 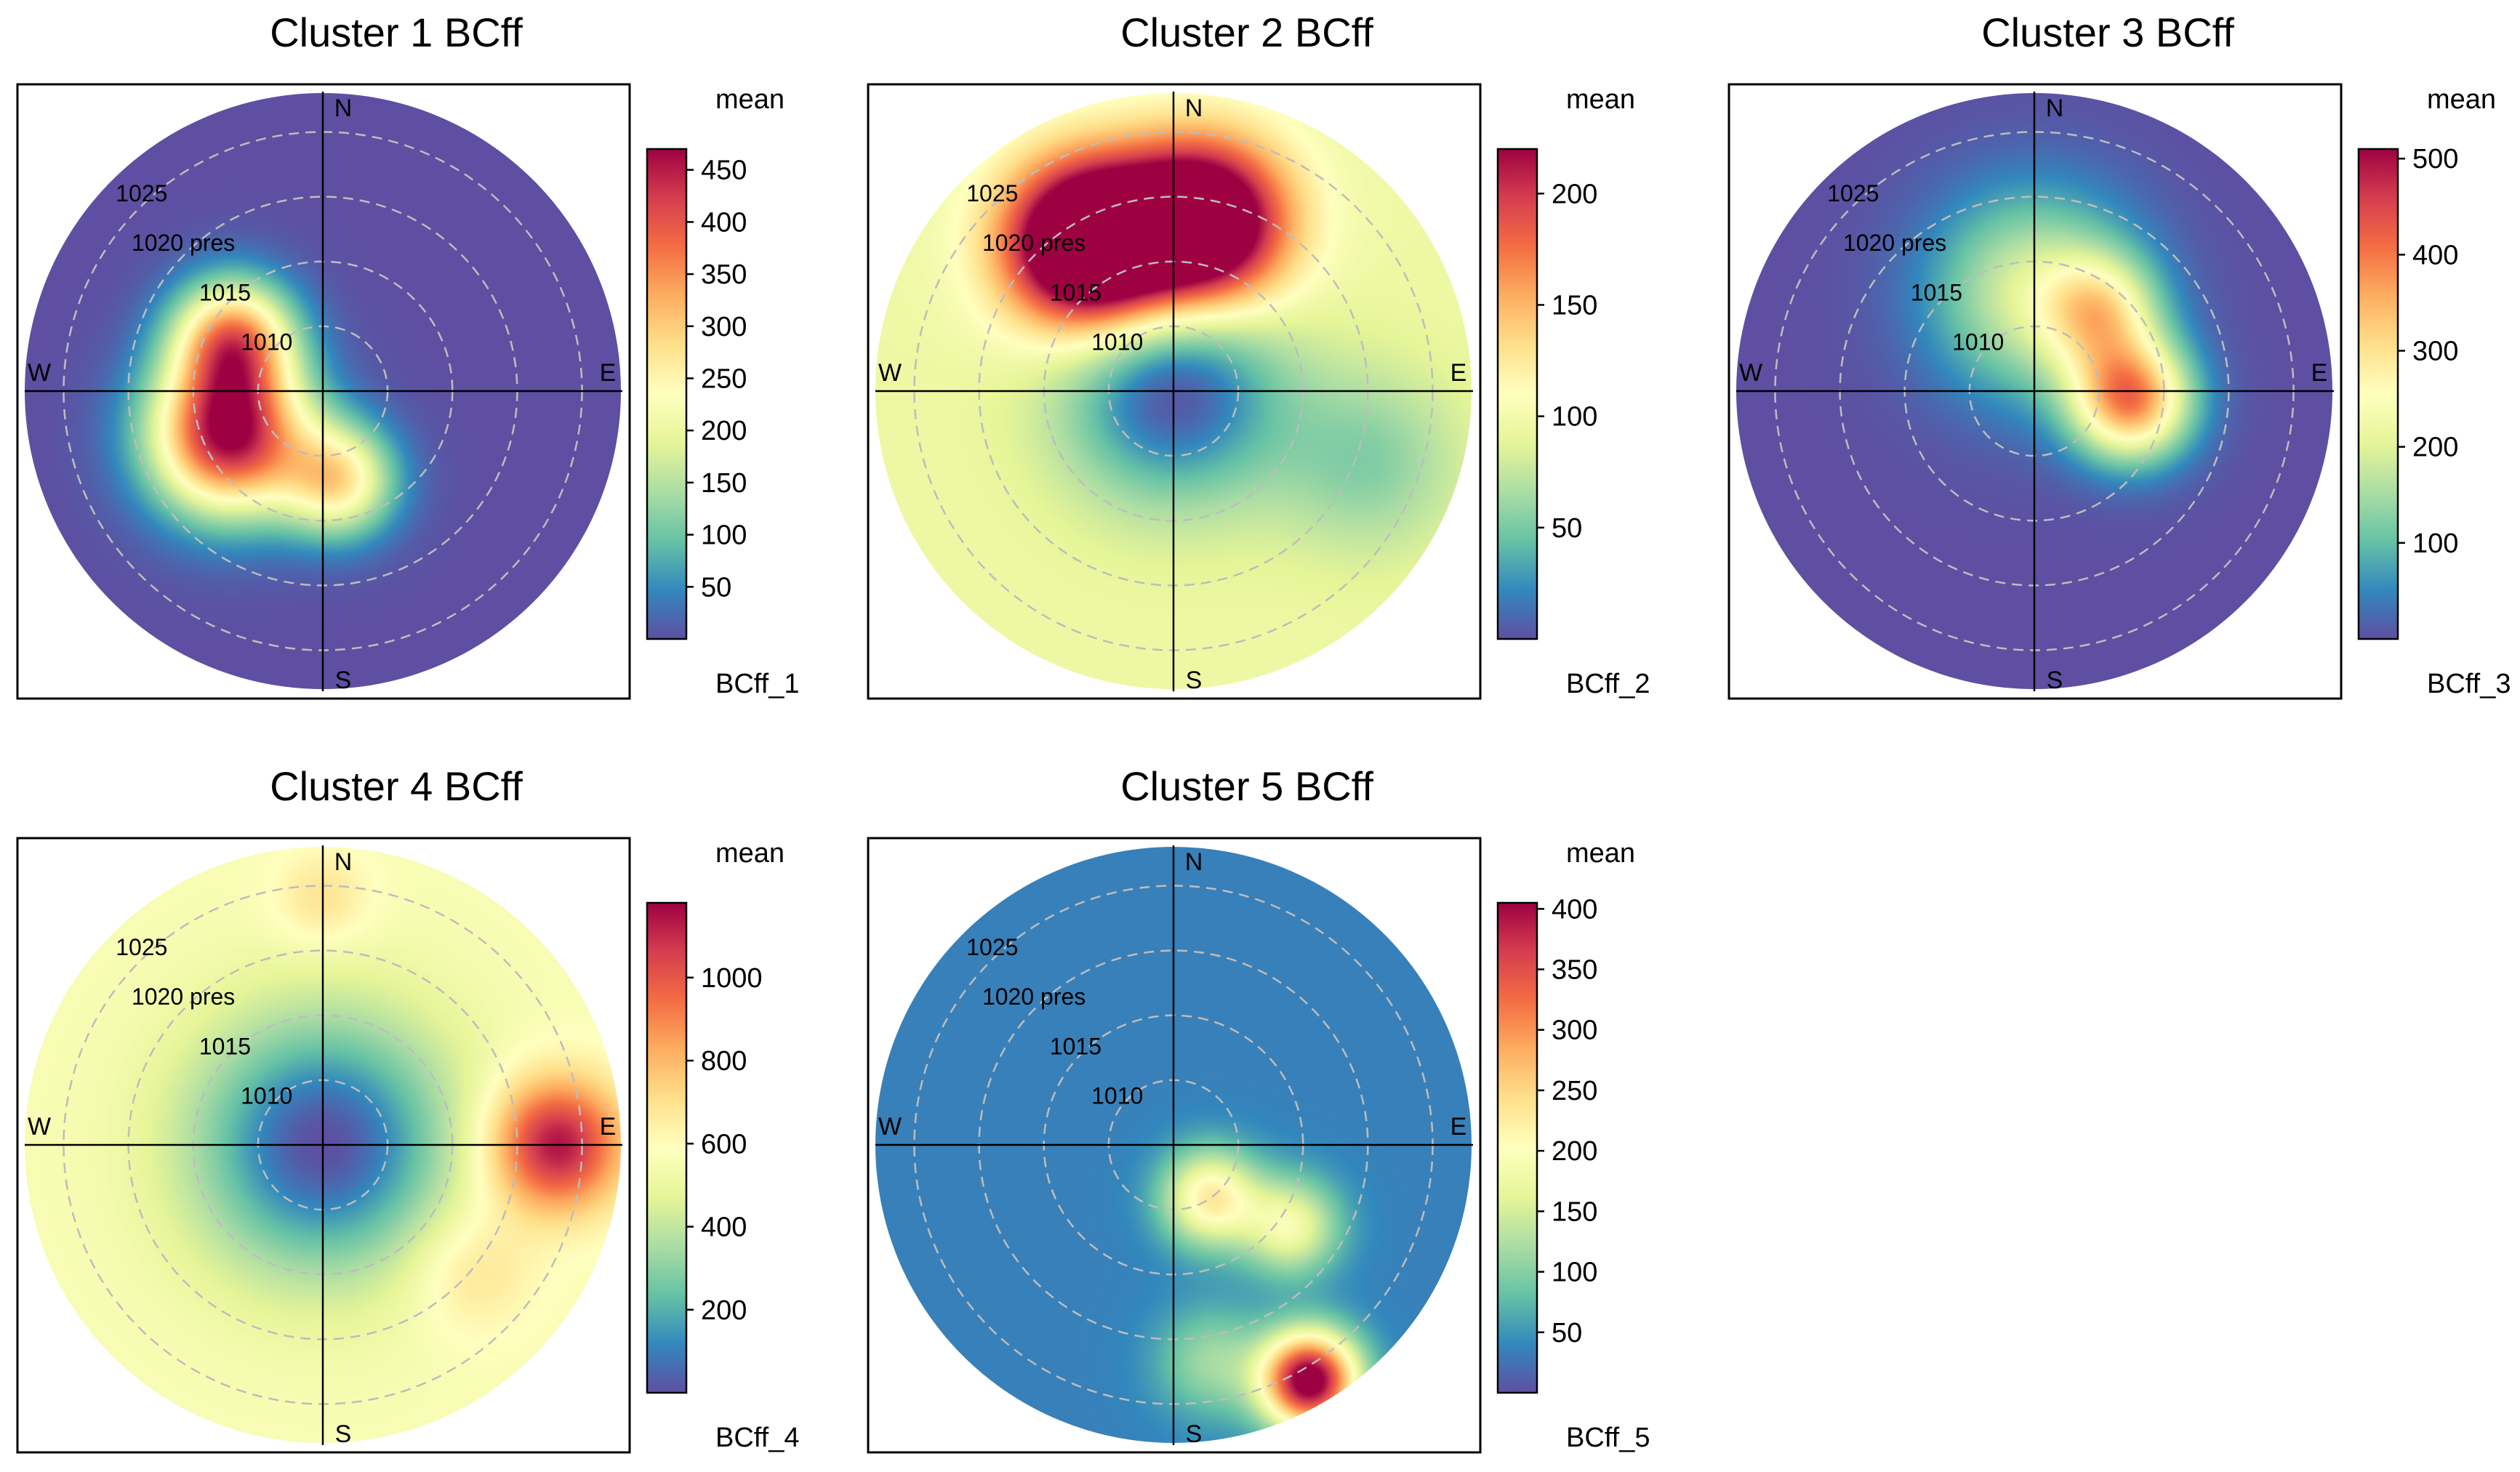 What do you see at coordinates (757, 1438) in the screenshot?
I see `colorbar-pollutant: BCff_4` at bounding box center [757, 1438].